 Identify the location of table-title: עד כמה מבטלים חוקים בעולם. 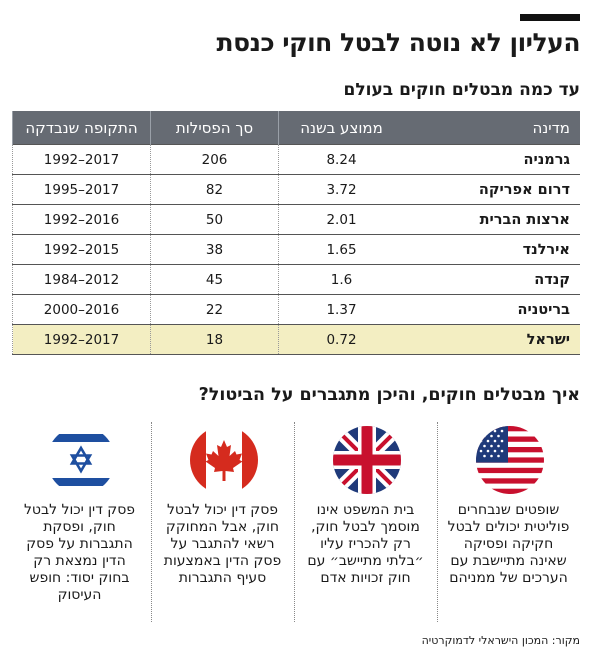
(461, 90).